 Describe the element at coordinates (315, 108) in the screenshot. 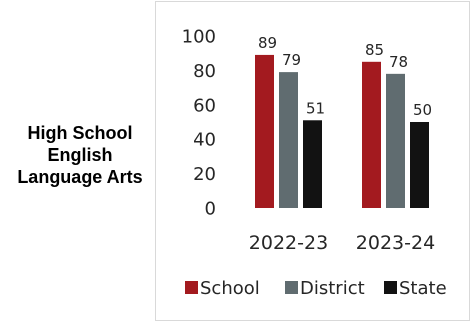

I see `data-label-state-2022-23: 51` at that location.